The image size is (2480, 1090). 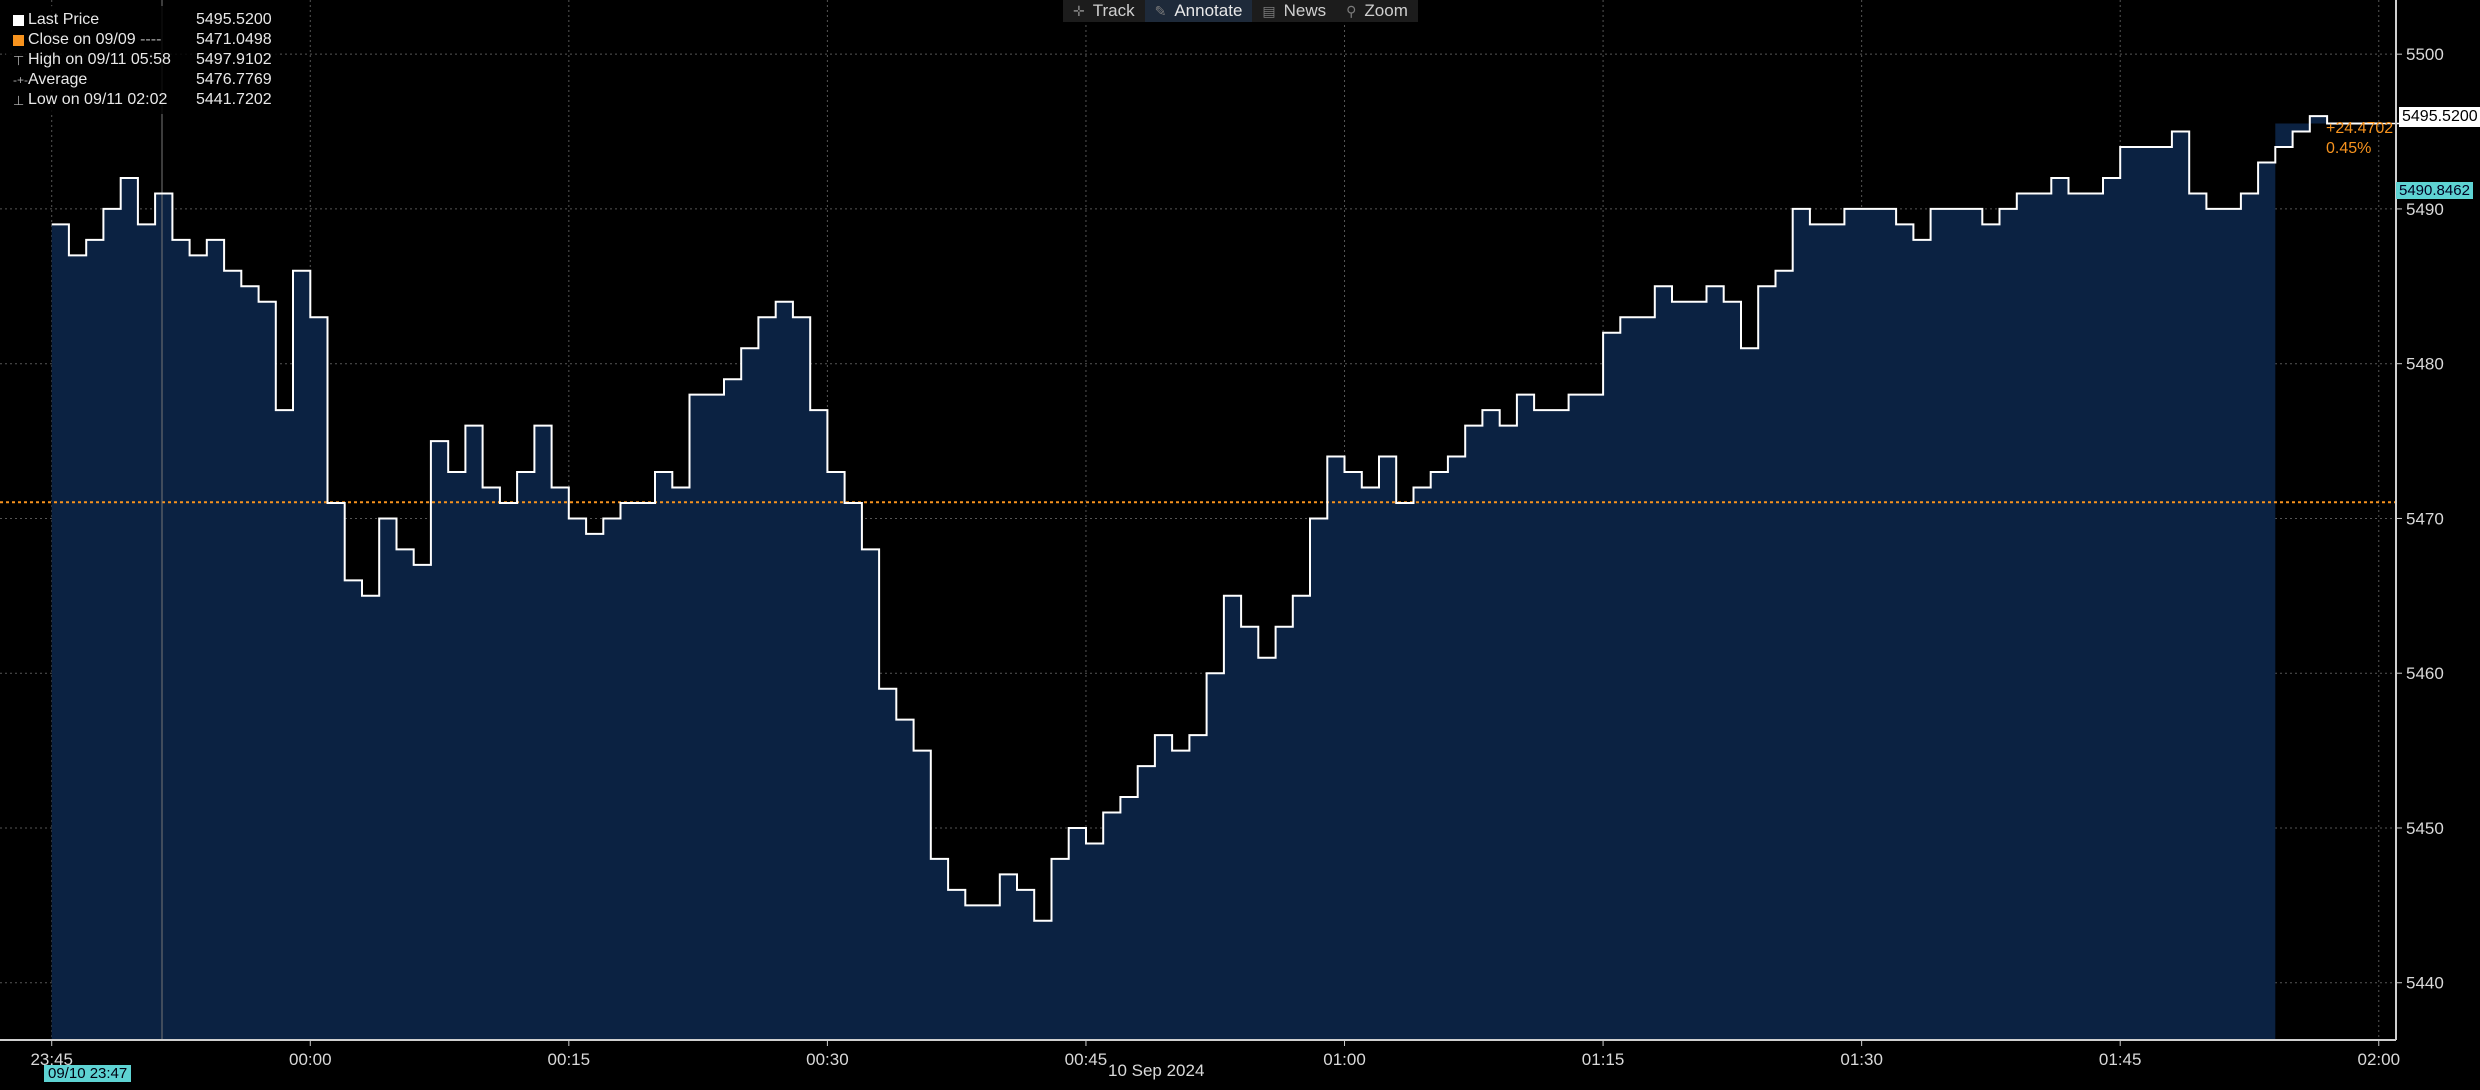 What do you see at coordinates (234, 99) in the screenshot?
I see `legend-low-value: 5441.7202` at bounding box center [234, 99].